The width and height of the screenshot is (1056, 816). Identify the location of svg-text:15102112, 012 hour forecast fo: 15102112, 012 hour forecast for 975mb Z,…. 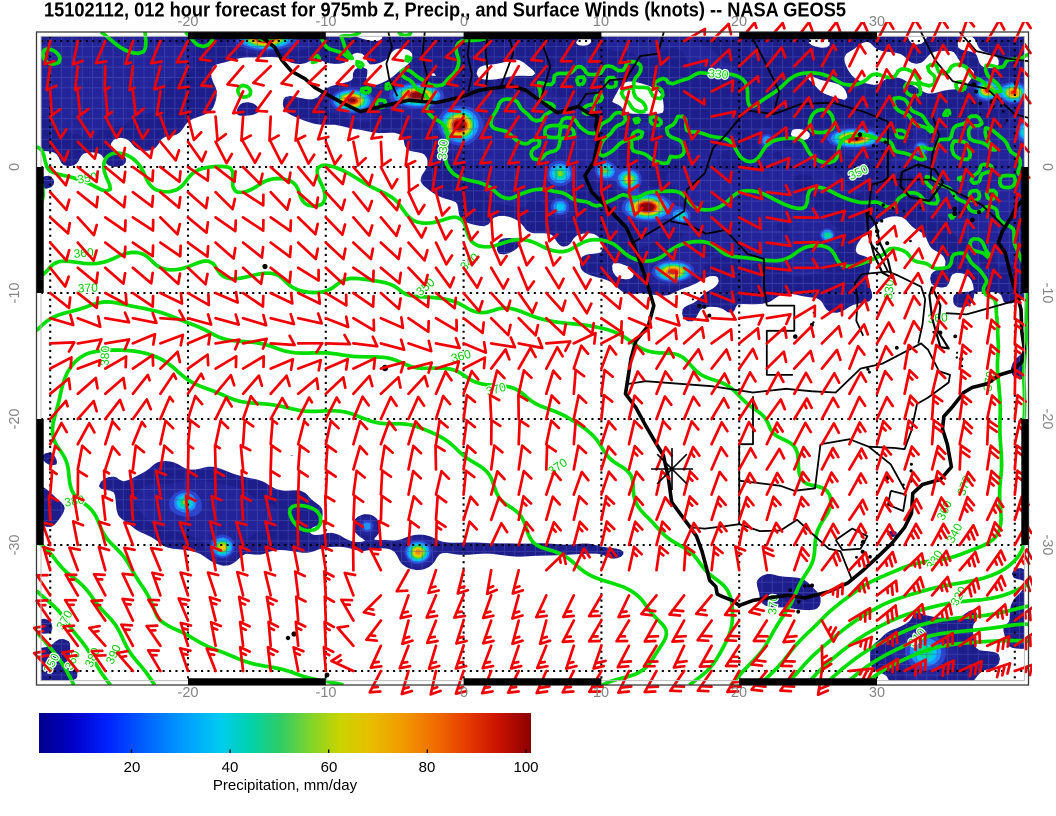
(445, 11).